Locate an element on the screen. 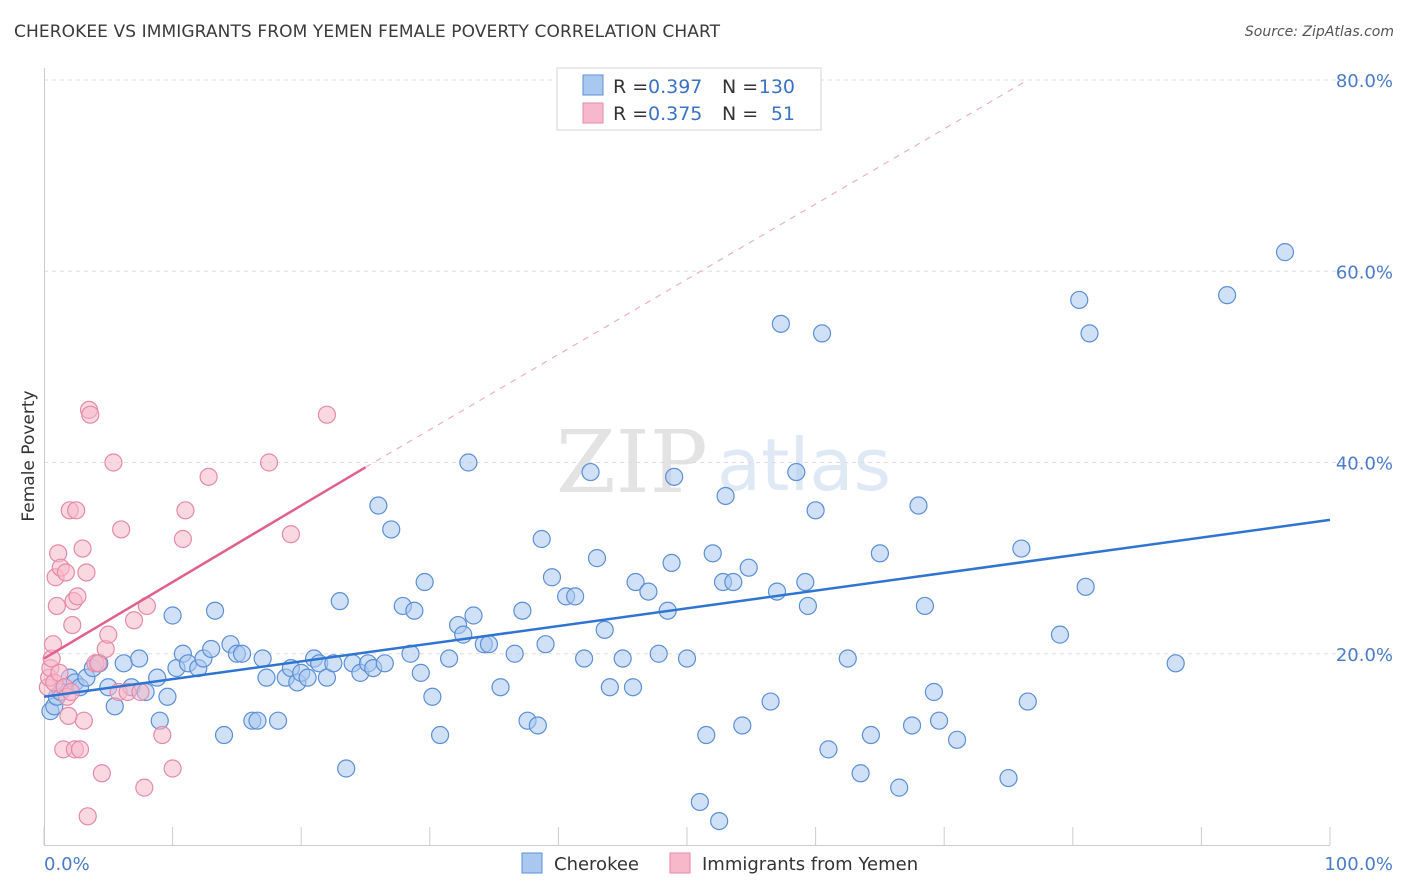  bottom-legend-swatch-yemen is located at coordinates (680, 863).